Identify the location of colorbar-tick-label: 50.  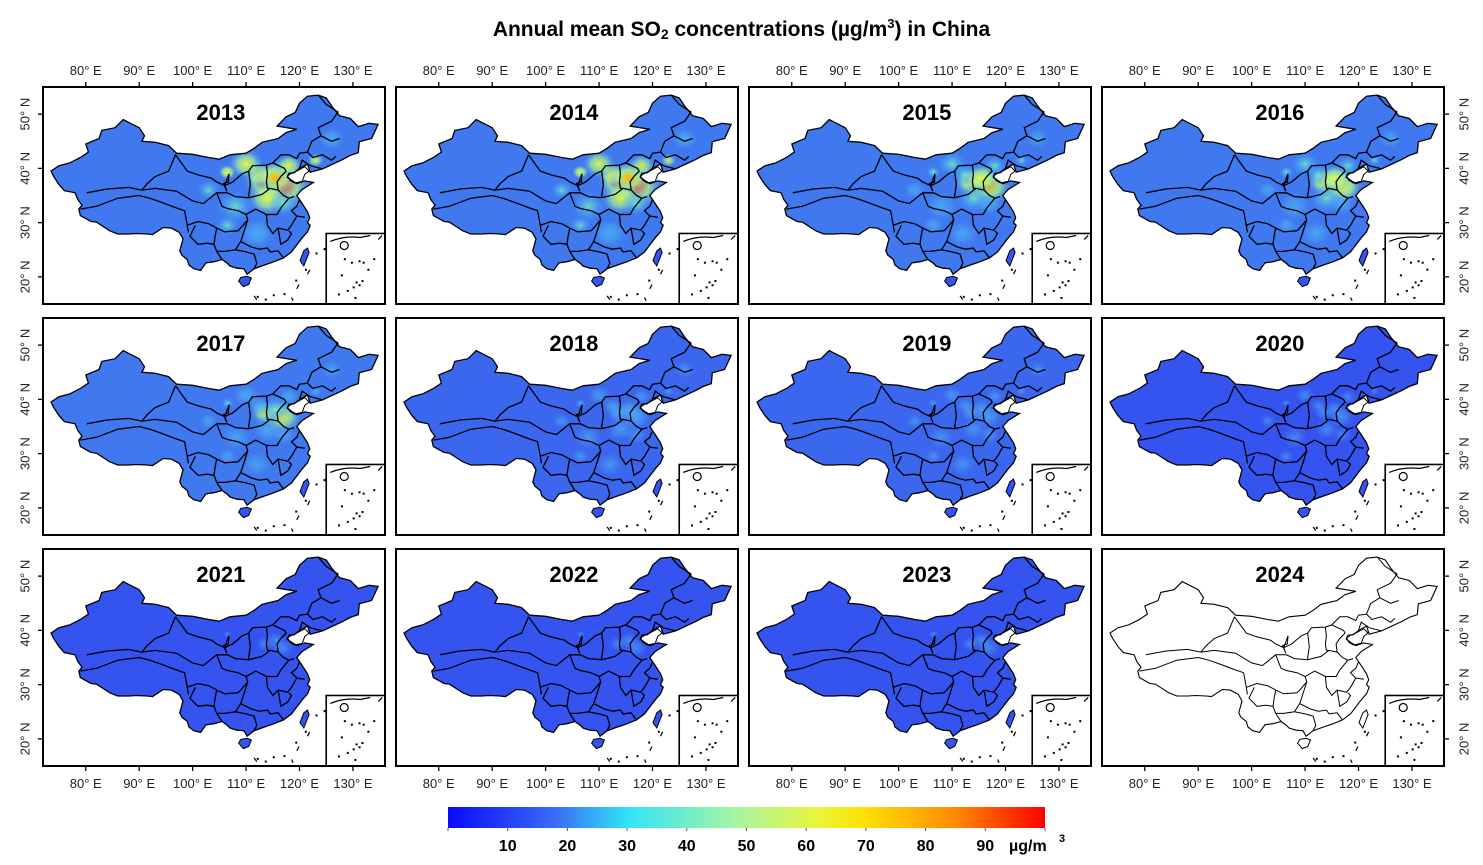
(747, 846).